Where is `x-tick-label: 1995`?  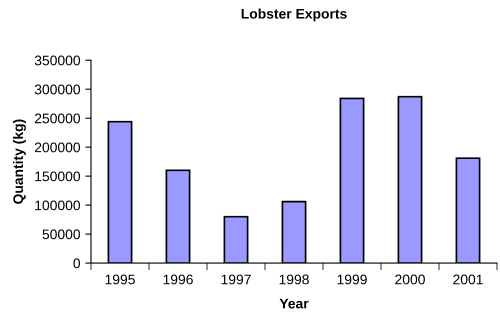
x-tick-label: 1995 is located at coordinates (120, 279).